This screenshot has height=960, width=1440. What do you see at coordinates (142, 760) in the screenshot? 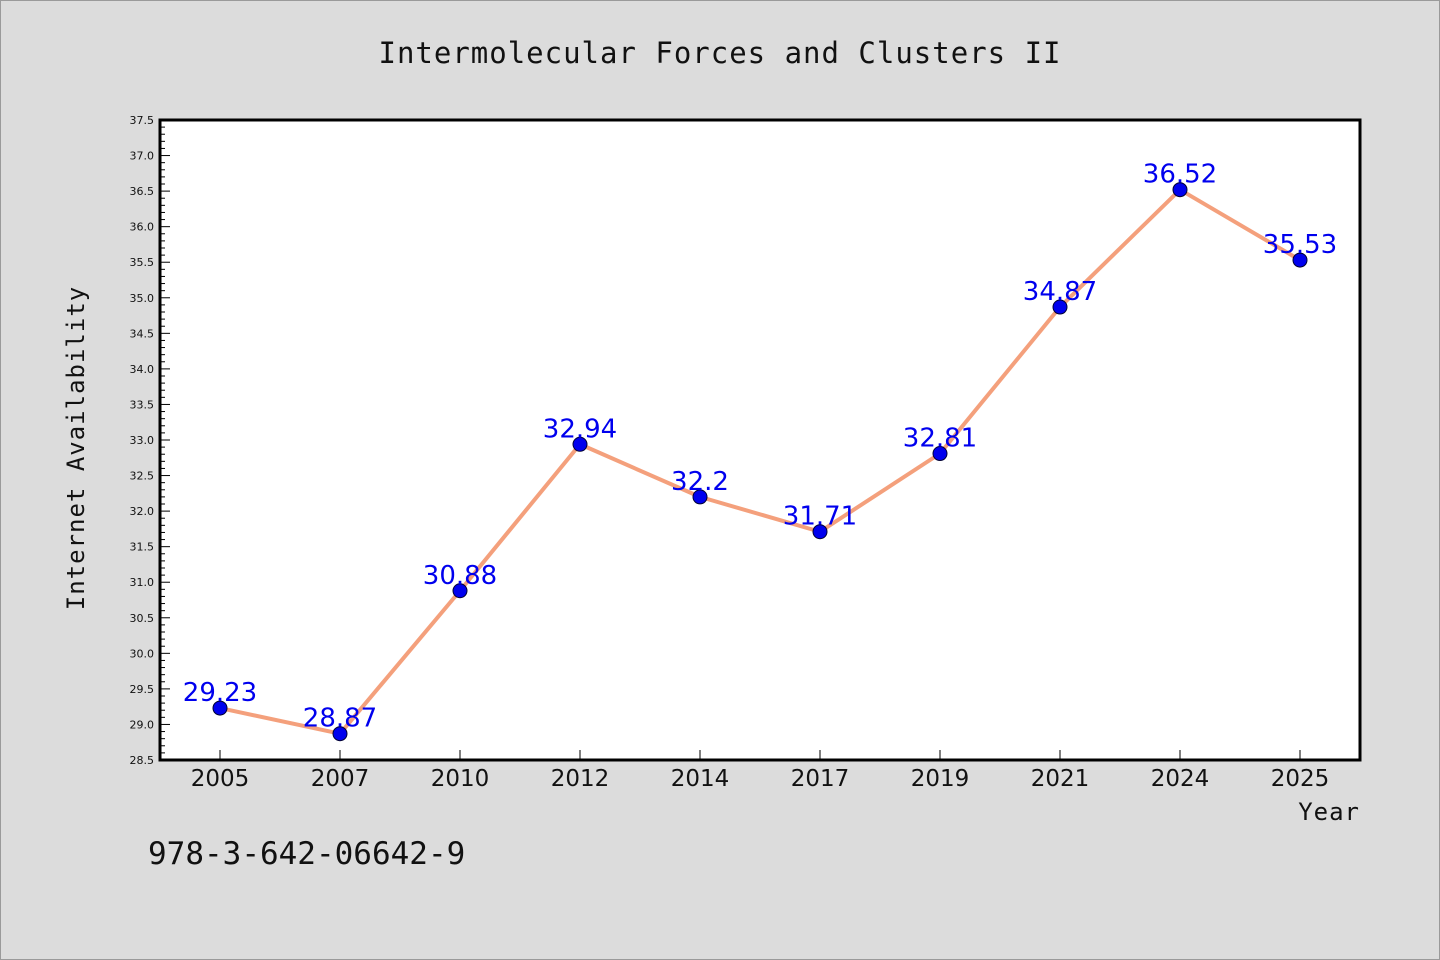
I see `y-tick-label: 28.5` at bounding box center [142, 760].